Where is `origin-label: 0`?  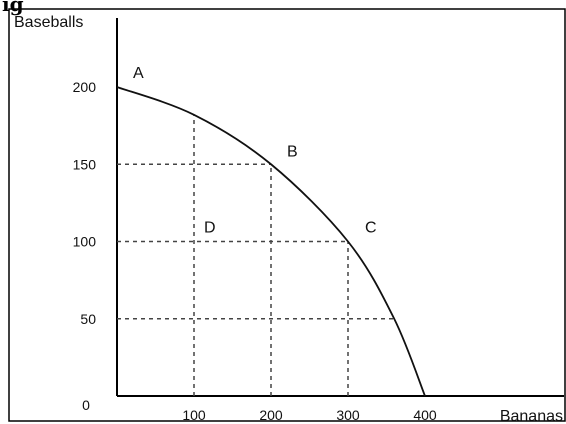
origin-label: 0 is located at coordinates (86, 405).